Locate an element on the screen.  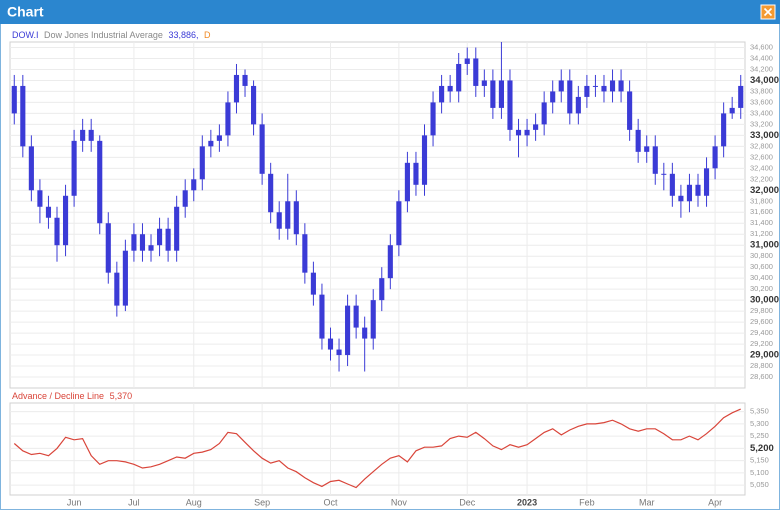
y-tick-label: 5,350 is located at coordinates (759, 411).